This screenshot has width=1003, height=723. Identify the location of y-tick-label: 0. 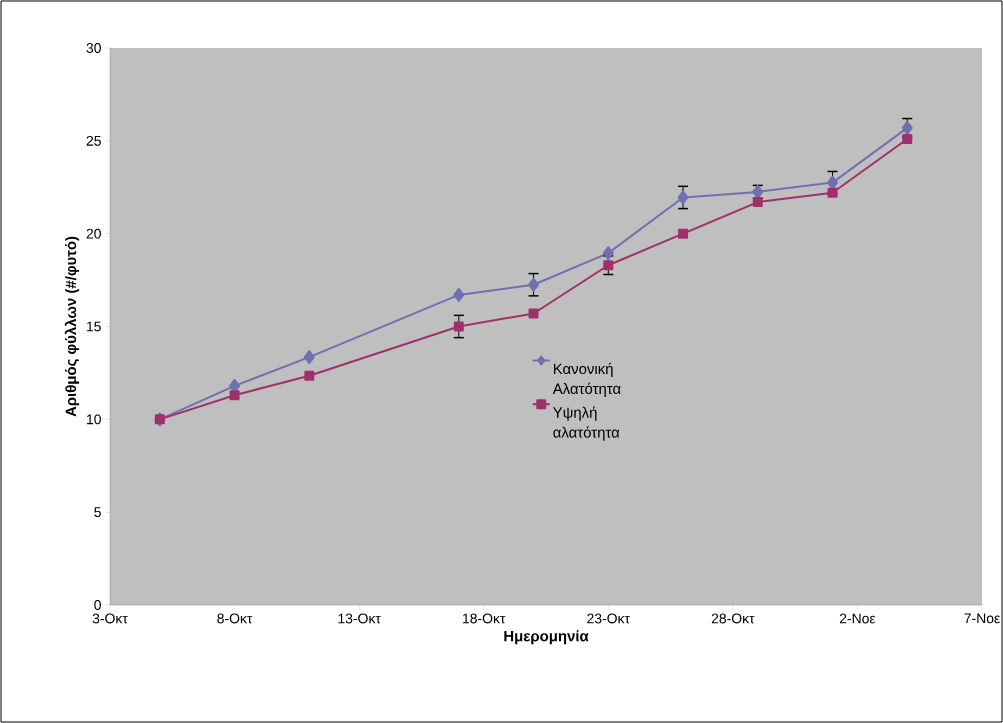
(97, 605).